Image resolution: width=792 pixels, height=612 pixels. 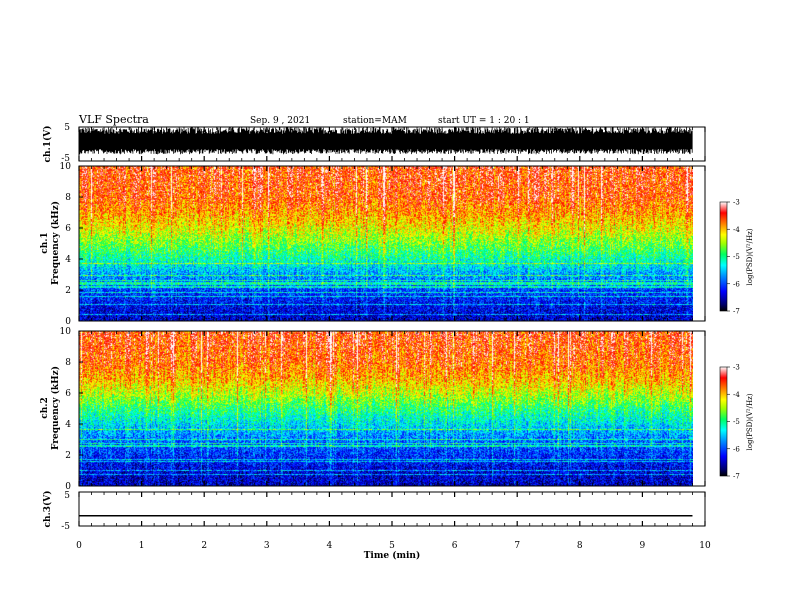 What do you see at coordinates (65, 527) in the screenshot?
I see `ch3-ytick-bottom: -5` at bounding box center [65, 527].